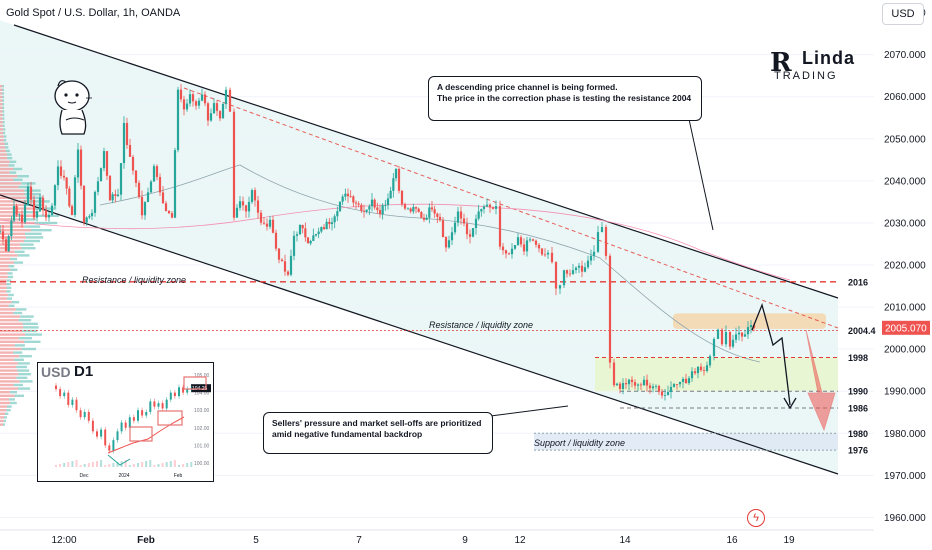 Image resolution: width=932 pixels, height=550 pixels. Describe the element at coordinates (119, 460) in the screenshot. I see `inset-path` at that location.